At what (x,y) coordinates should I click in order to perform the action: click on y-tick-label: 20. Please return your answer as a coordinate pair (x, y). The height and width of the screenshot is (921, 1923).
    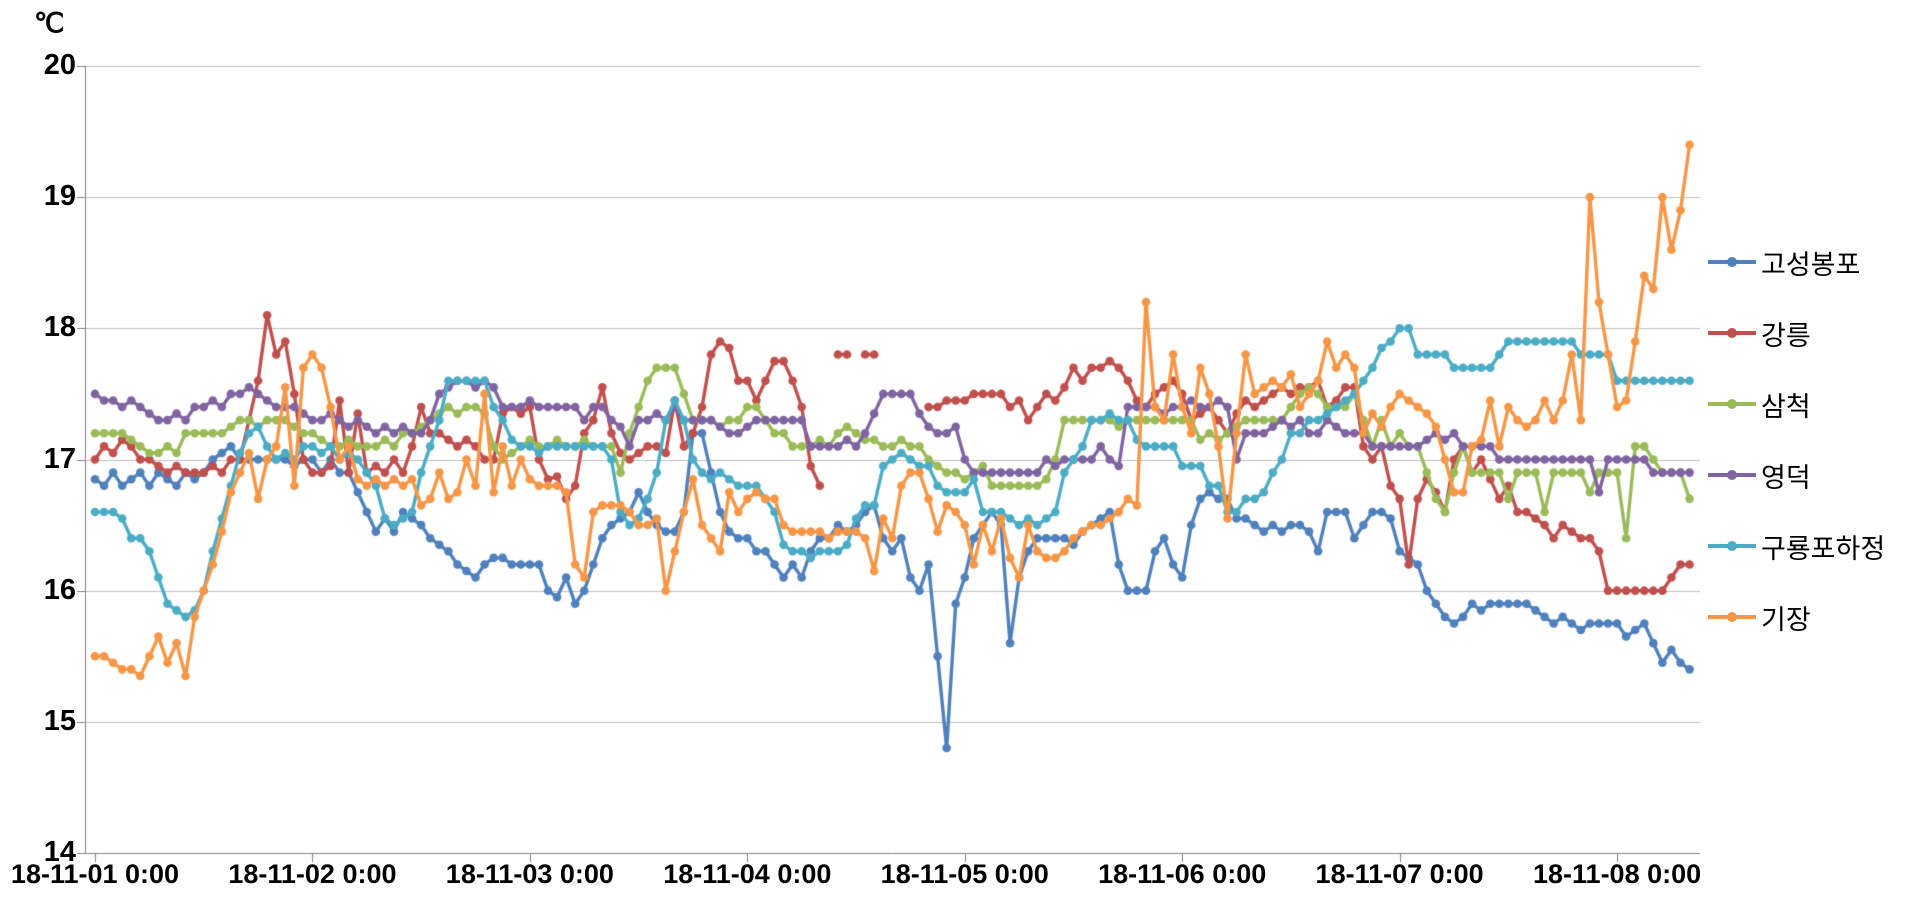
    Looking at the image, I should click on (59, 65).